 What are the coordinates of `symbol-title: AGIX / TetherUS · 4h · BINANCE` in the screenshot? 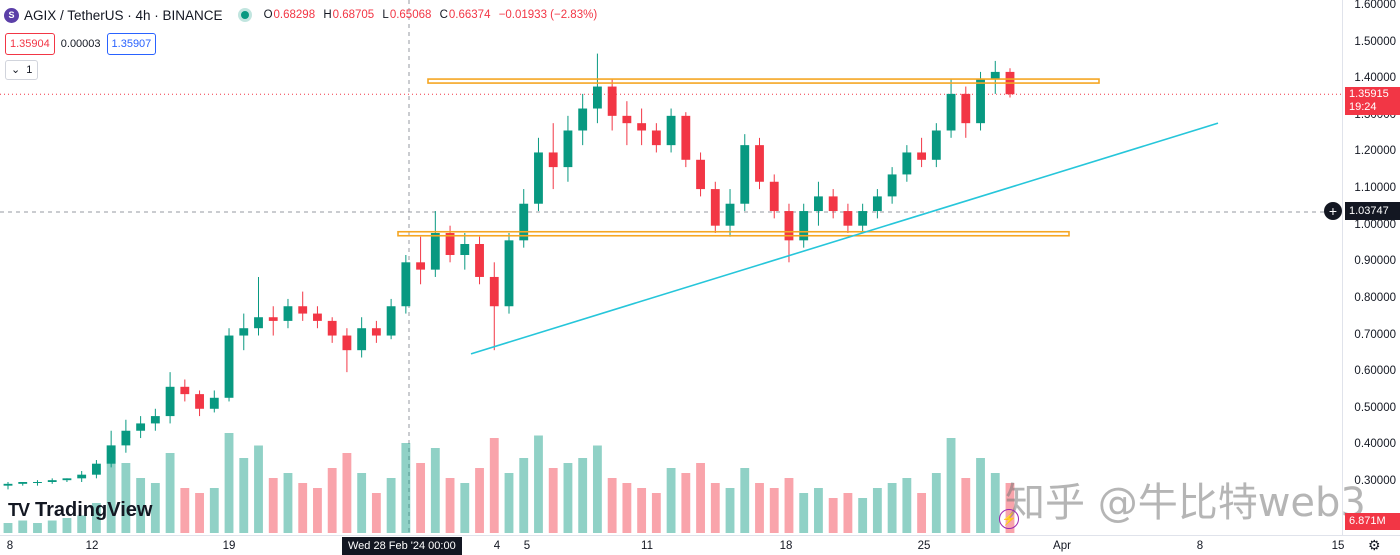 It's located at (123, 15).